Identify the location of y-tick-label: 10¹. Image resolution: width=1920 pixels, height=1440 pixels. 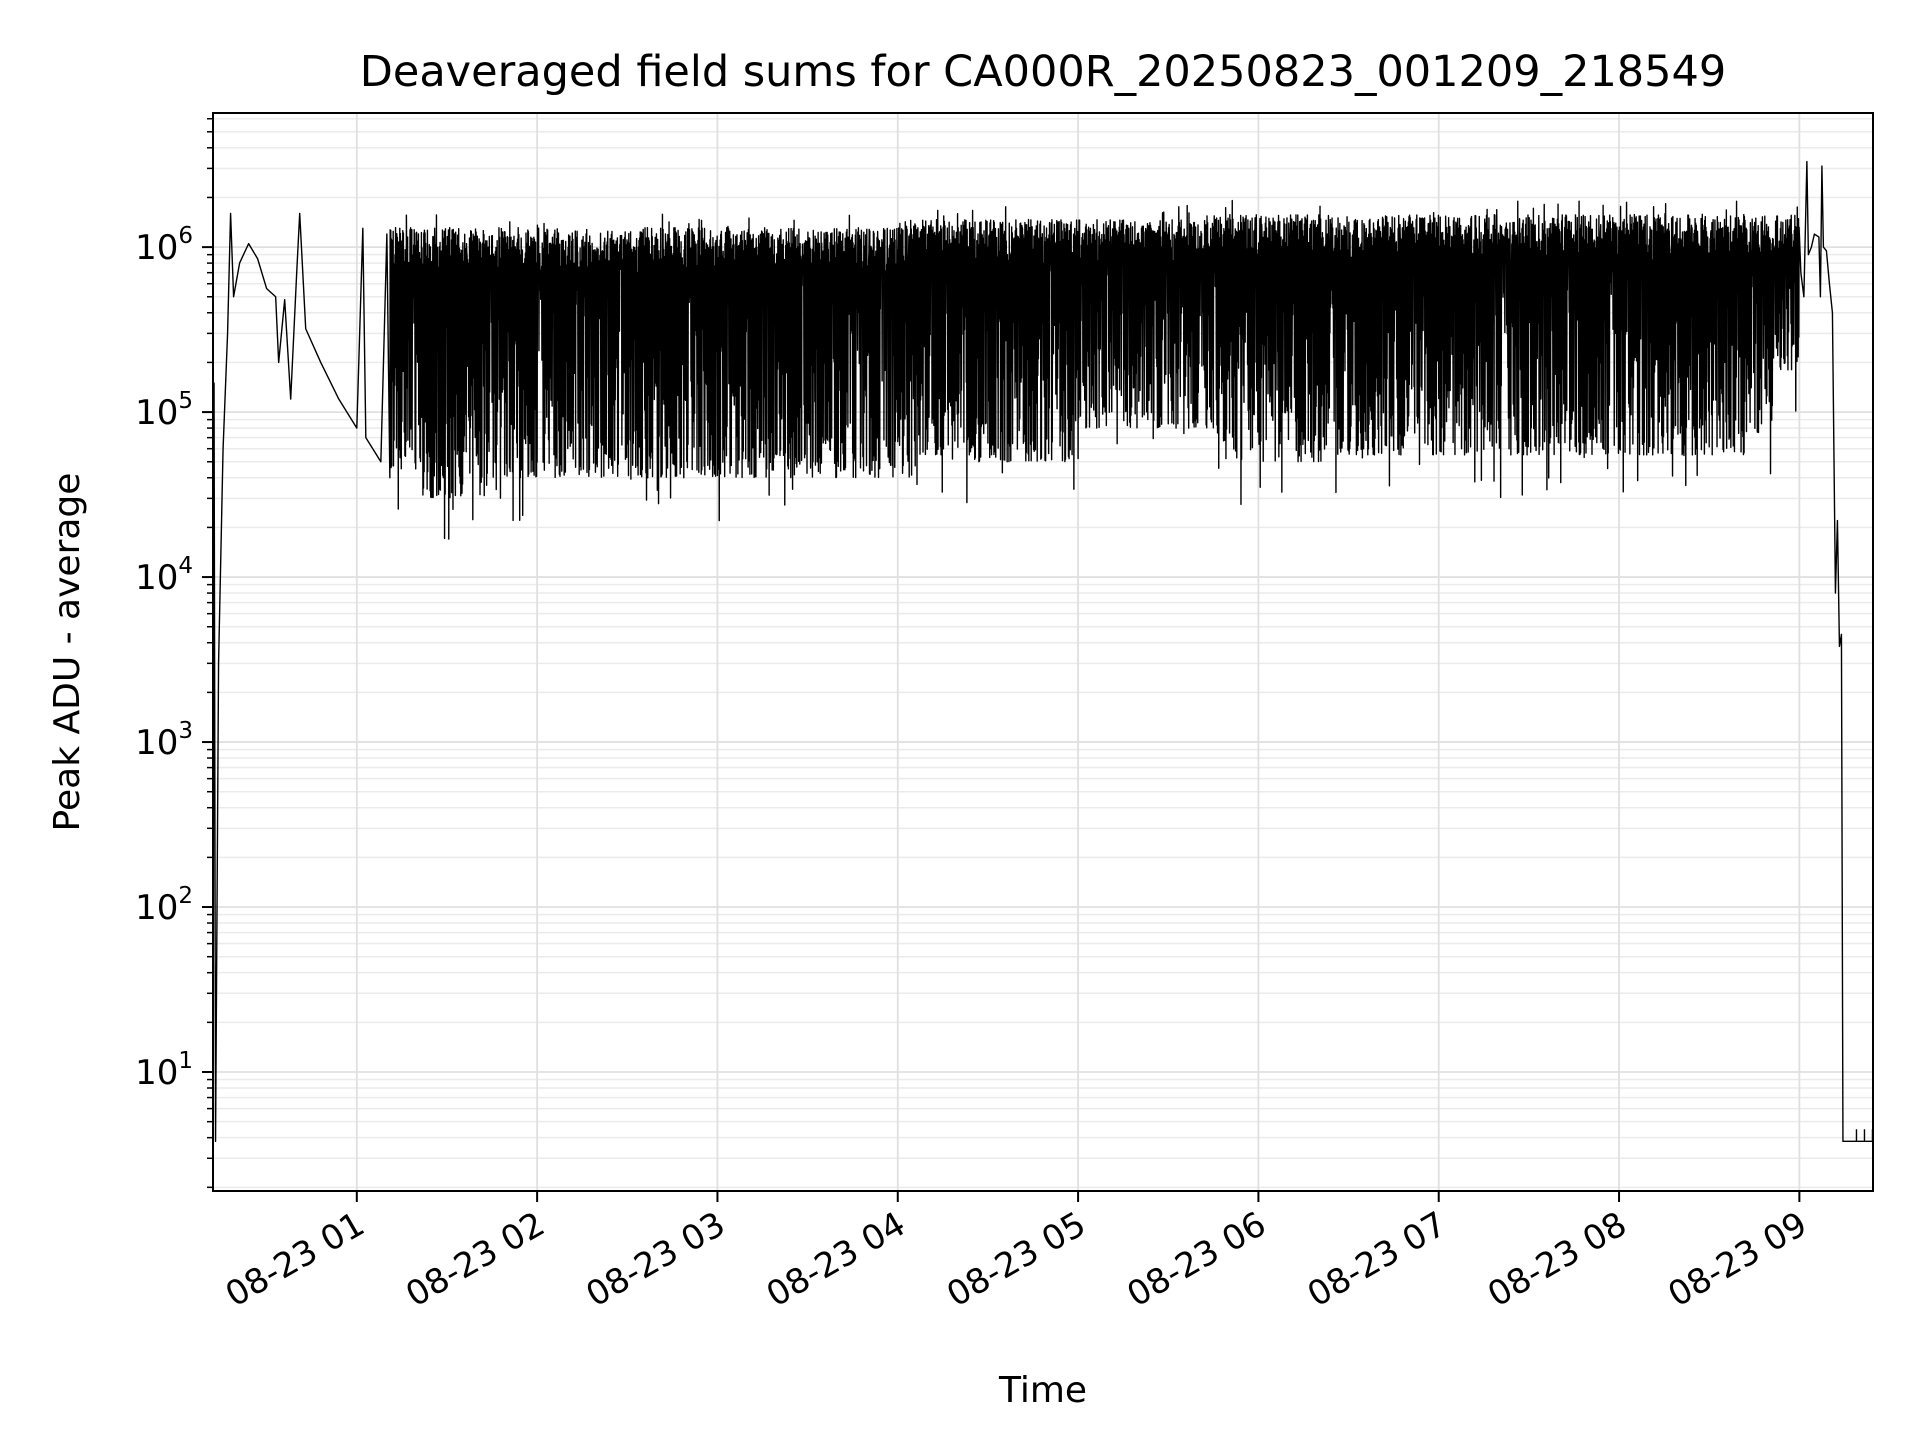
(164, 1070).